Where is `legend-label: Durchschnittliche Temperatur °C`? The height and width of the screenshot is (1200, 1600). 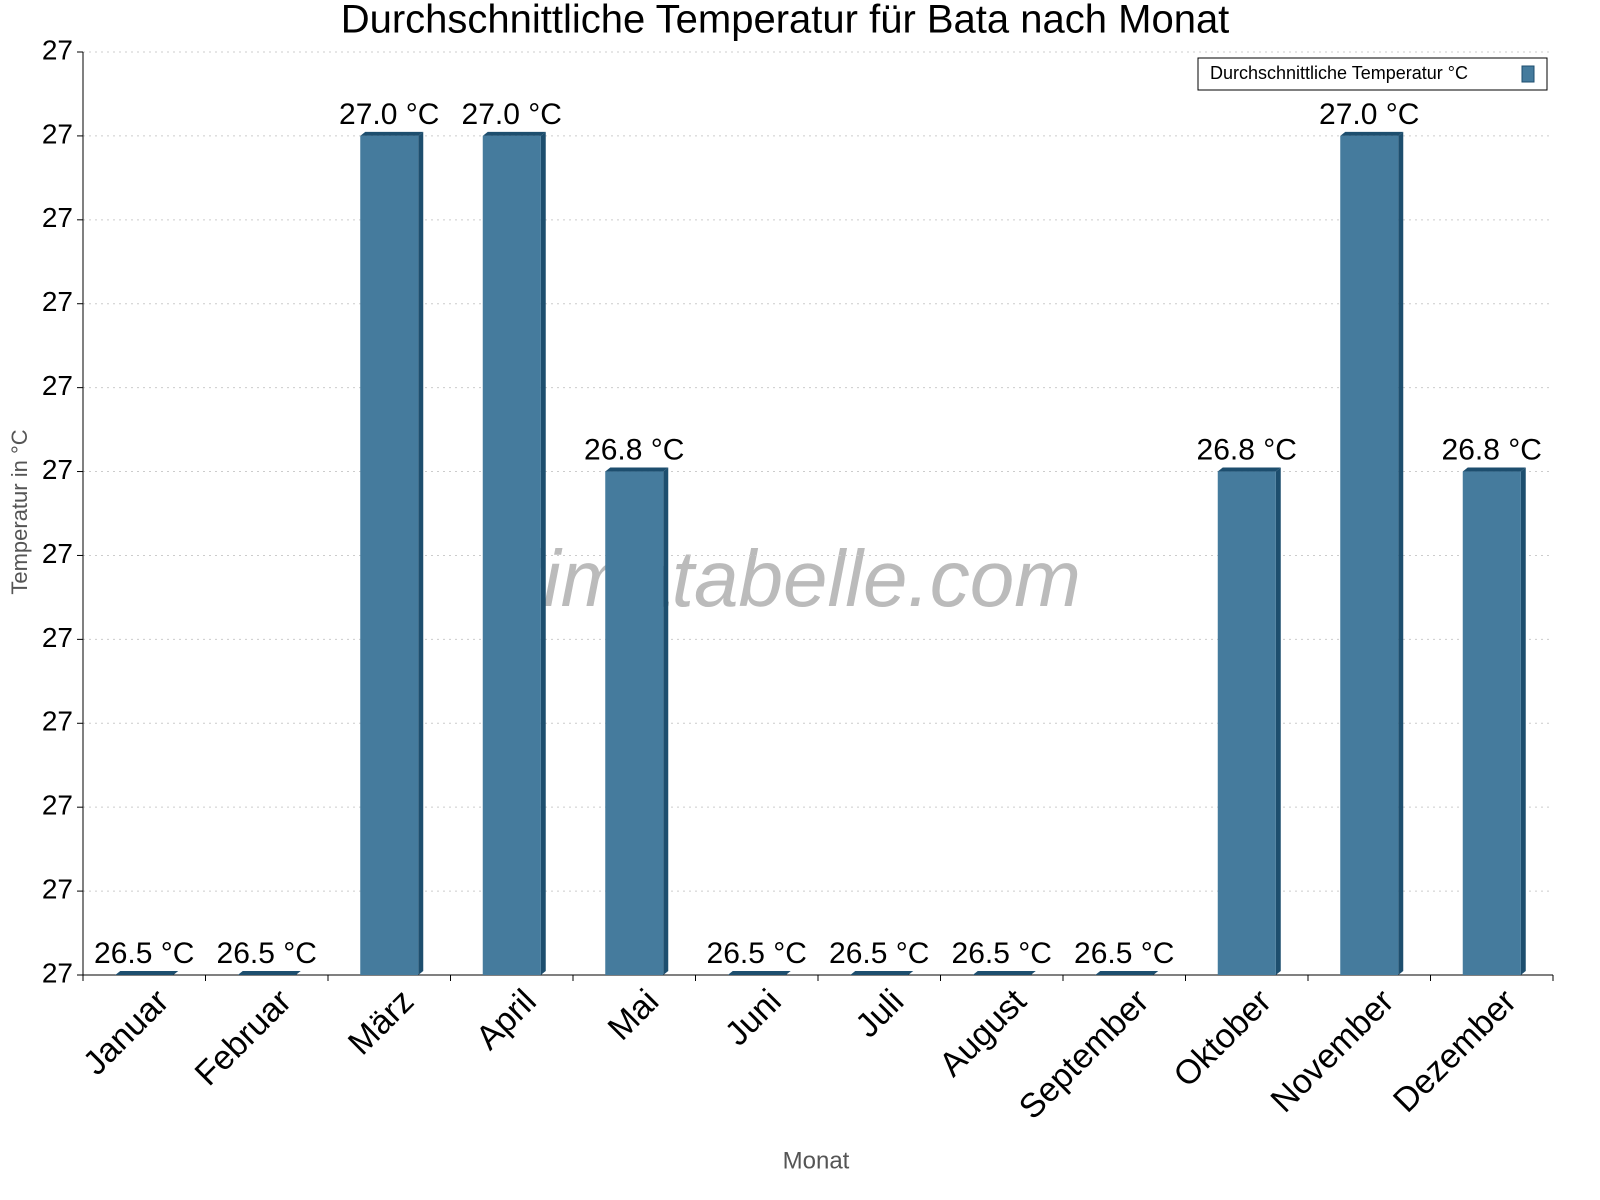 legend-label: Durchschnittliche Temperatur °C is located at coordinates (1339, 73).